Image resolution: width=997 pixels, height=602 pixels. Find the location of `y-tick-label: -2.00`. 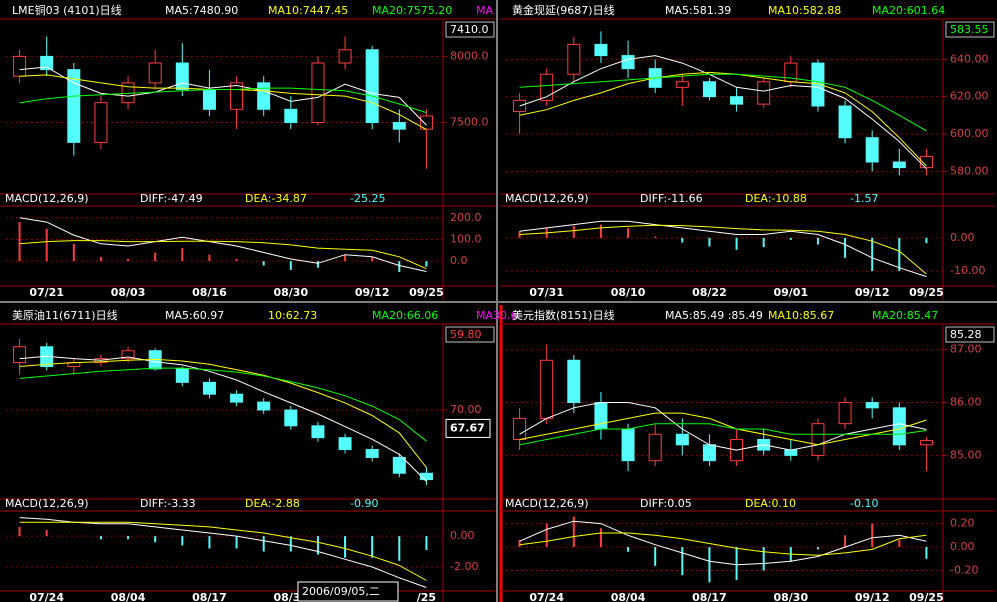

y-tick-label: -2.00 is located at coordinates (464, 566).